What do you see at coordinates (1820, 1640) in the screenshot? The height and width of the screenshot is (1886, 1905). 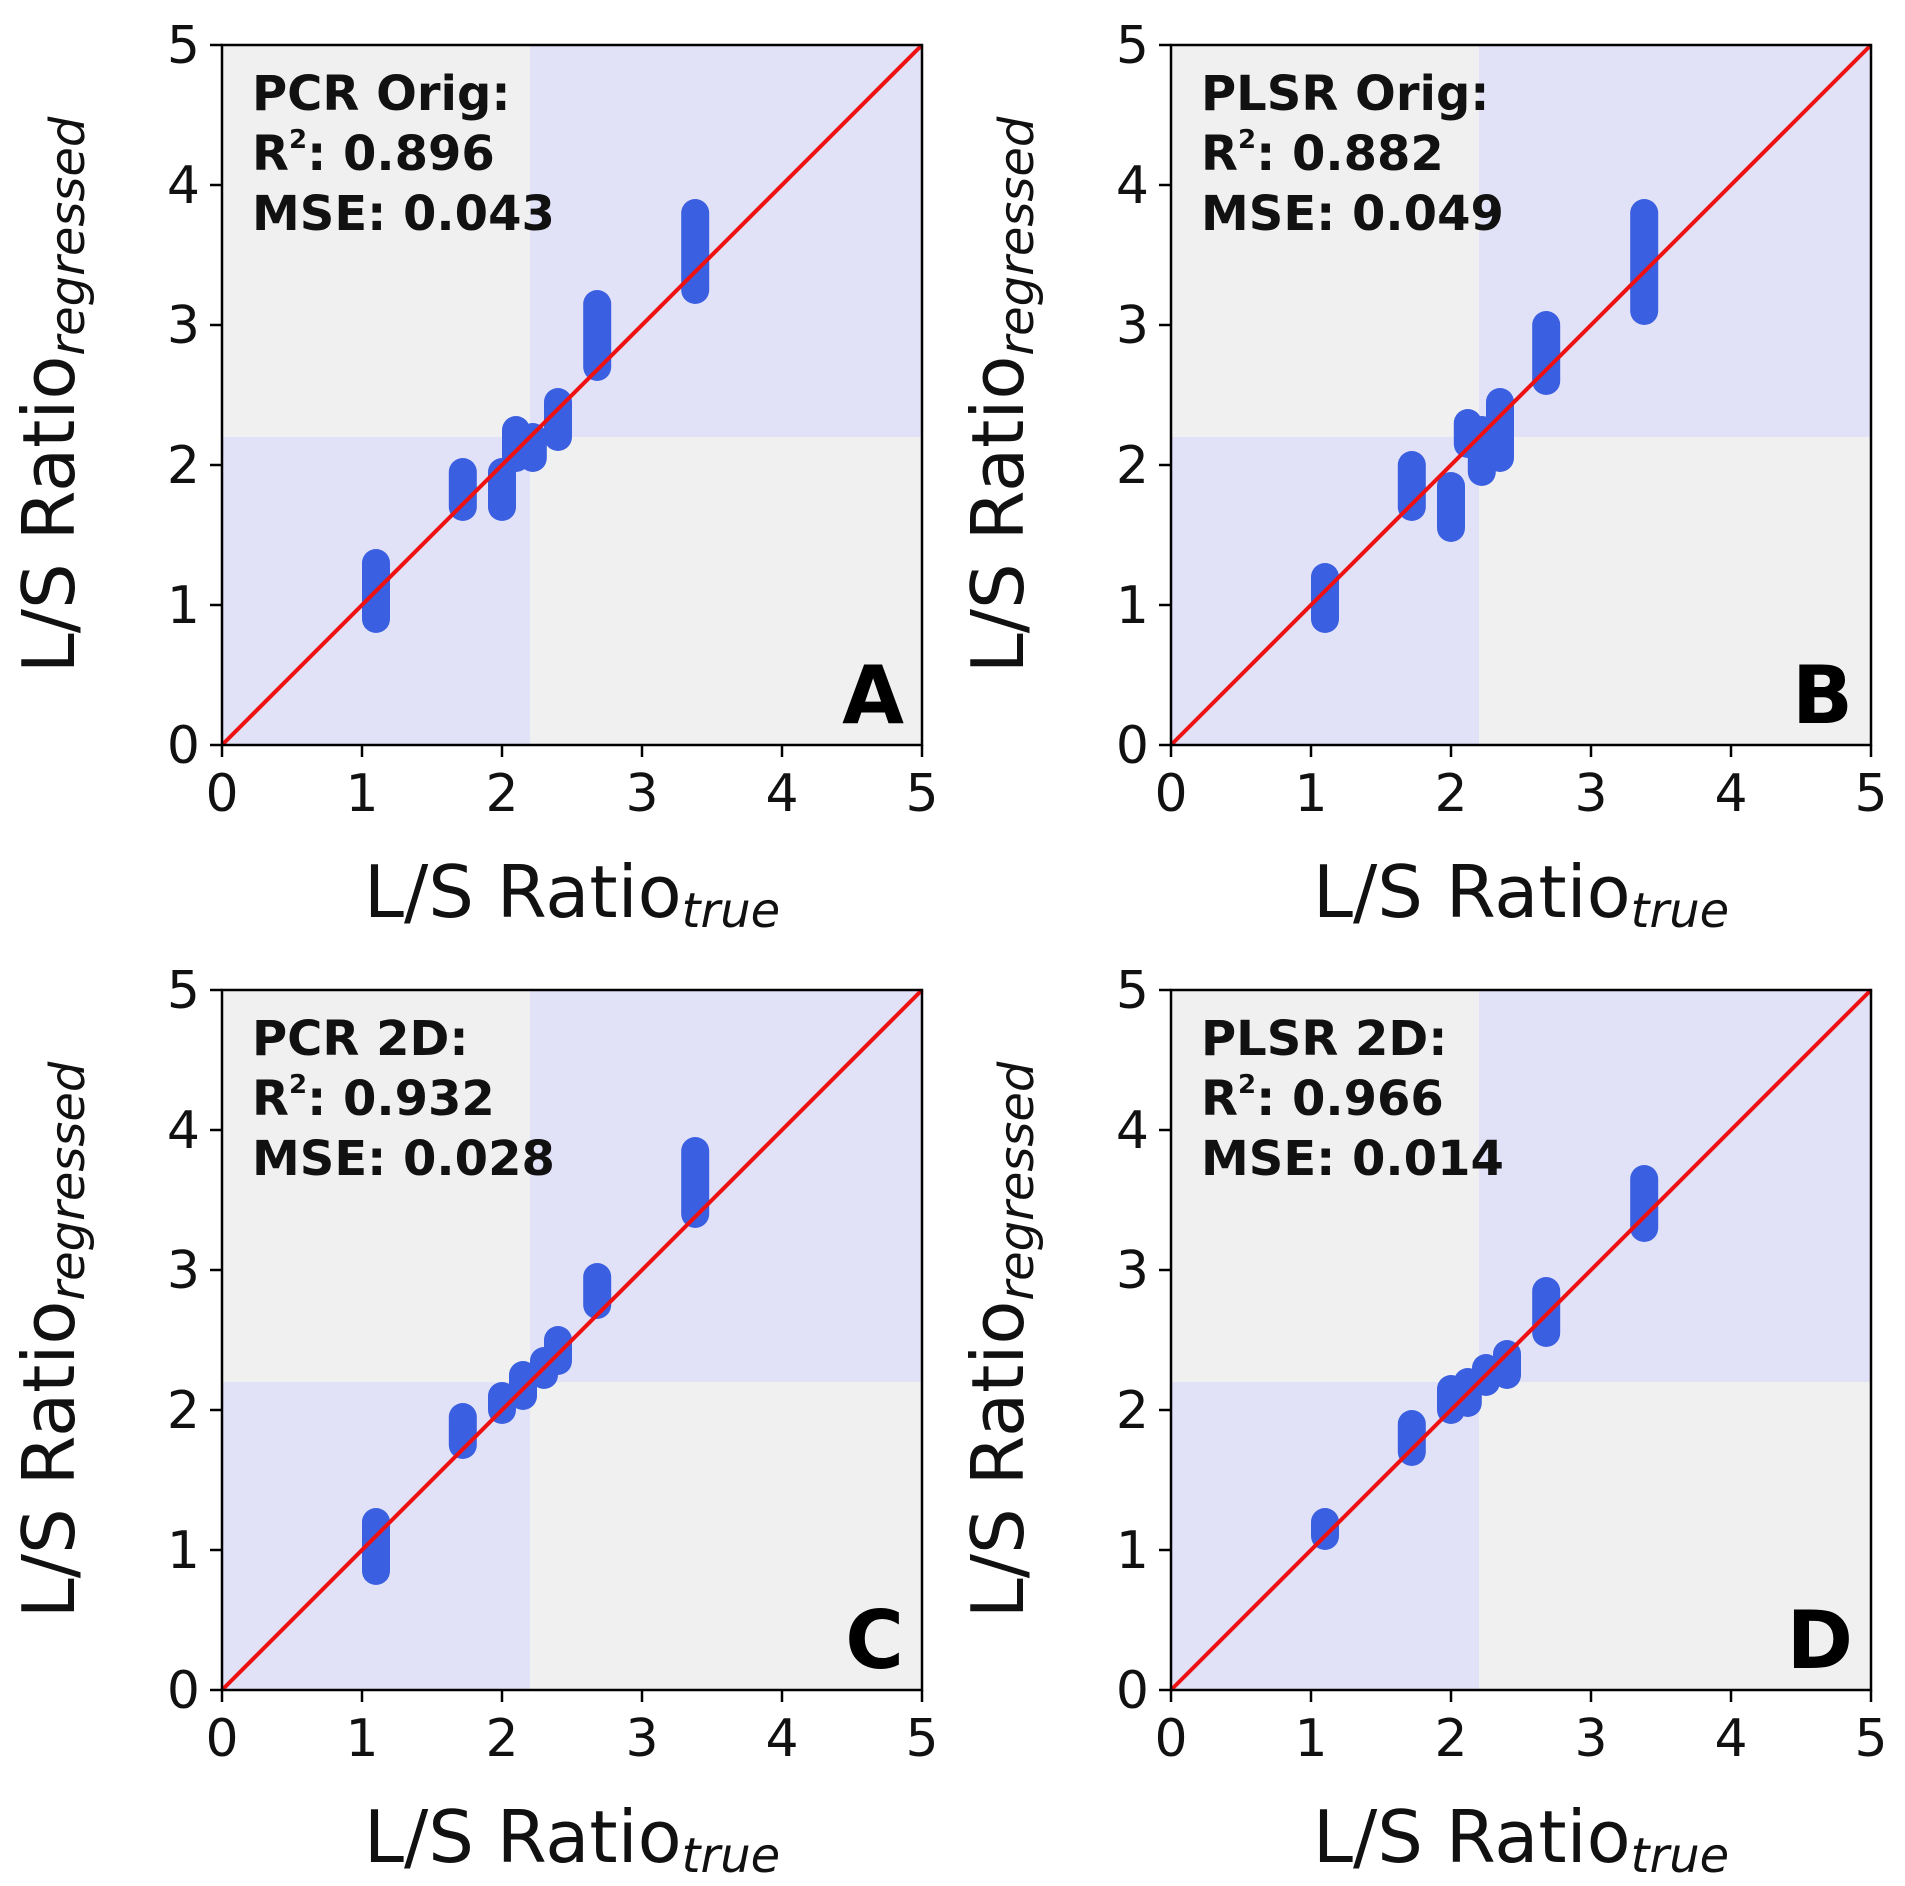 I see `panel-letter: D` at bounding box center [1820, 1640].